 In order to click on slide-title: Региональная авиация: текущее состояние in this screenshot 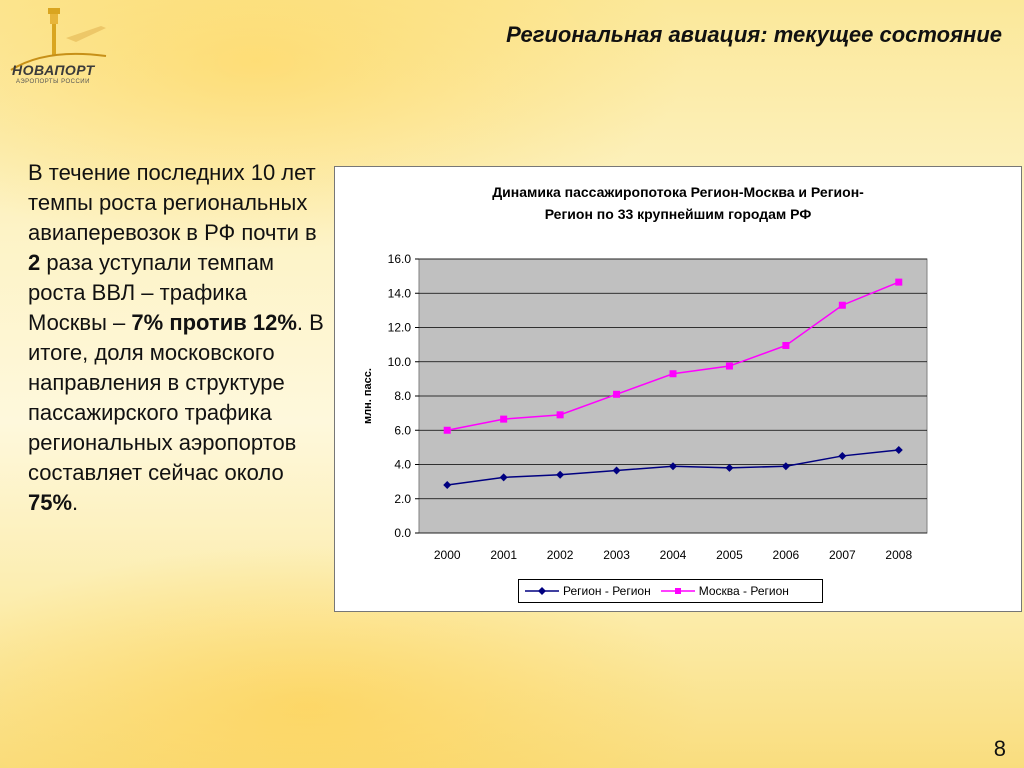, I will do `click(754, 34)`.